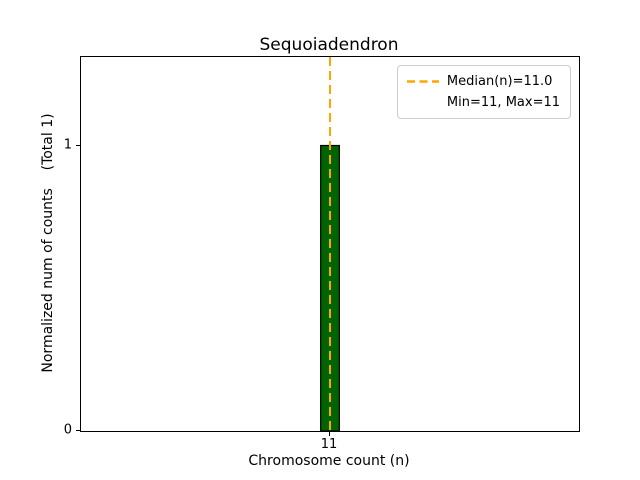  What do you see at coordinates (503, 102) in the screenshot?
I see `legend-label-minmax: Min=11, Max=11` at bounding box center [503, 102].